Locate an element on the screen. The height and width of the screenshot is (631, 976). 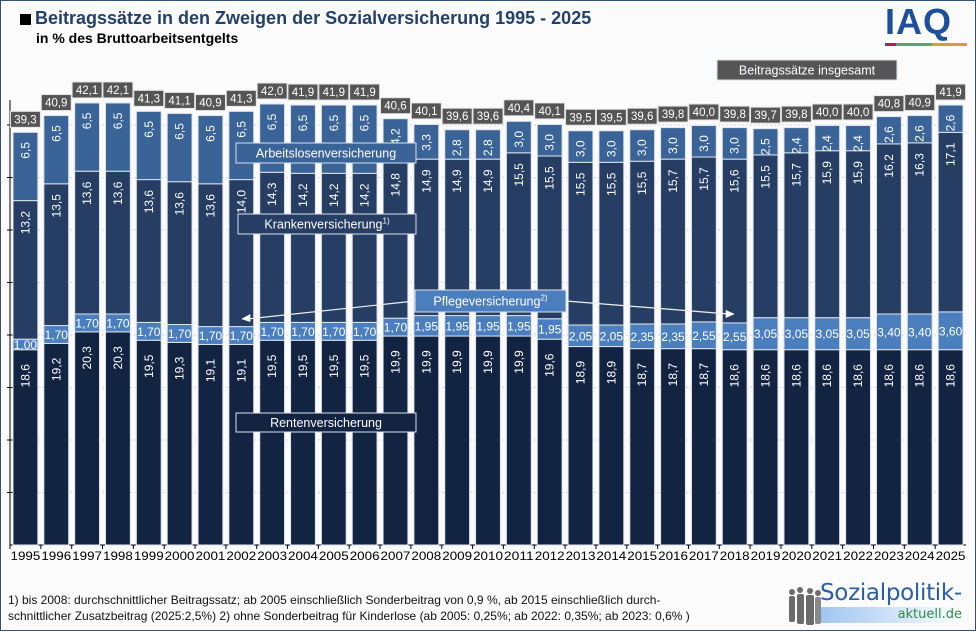
iaq-logo-text: IAQ is located at coordinates (919, 21).